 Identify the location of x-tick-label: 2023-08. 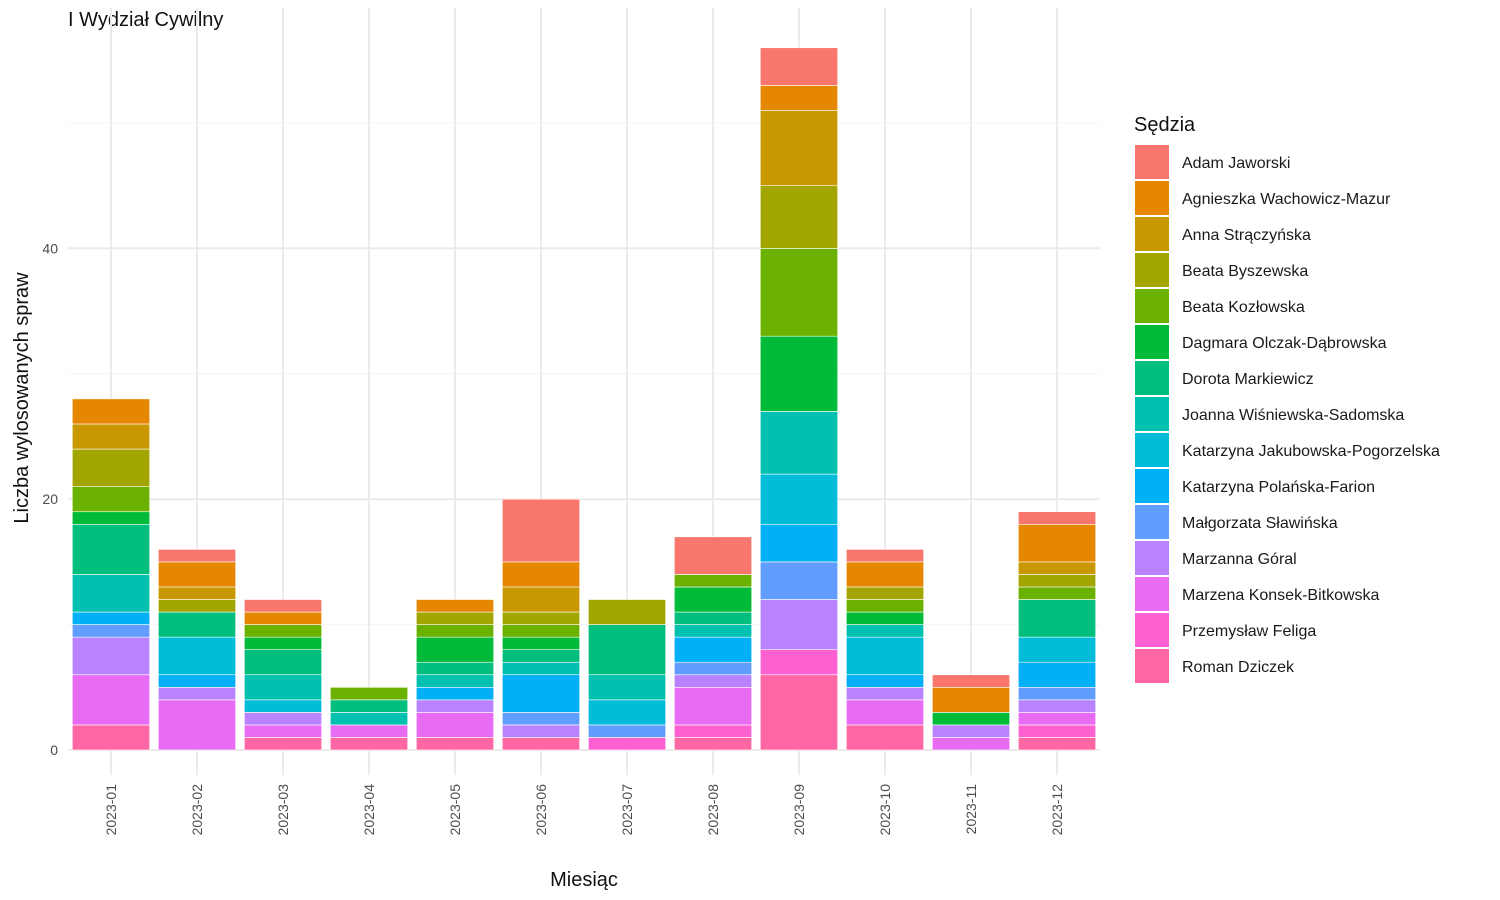
(713, 810).